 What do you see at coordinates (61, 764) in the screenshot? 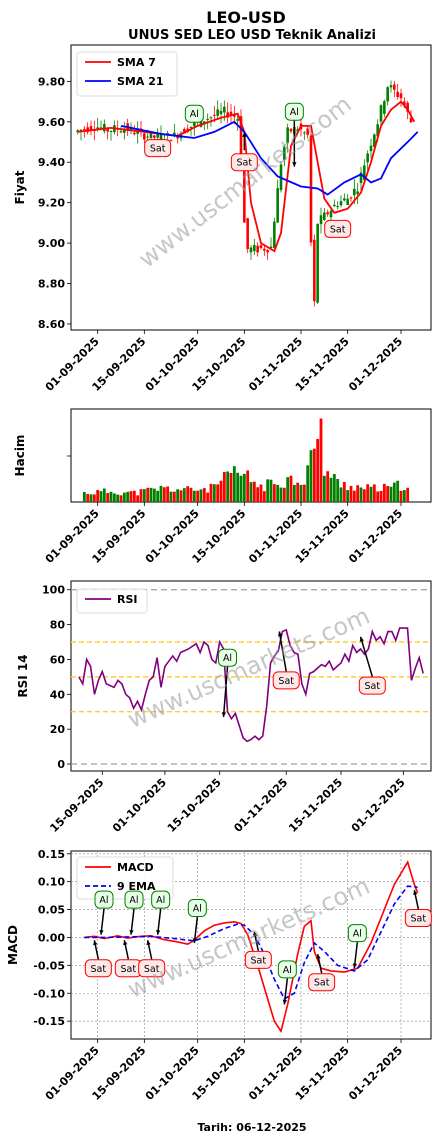
I see `y-tick-label: 0` at bounding box center [61, 764].